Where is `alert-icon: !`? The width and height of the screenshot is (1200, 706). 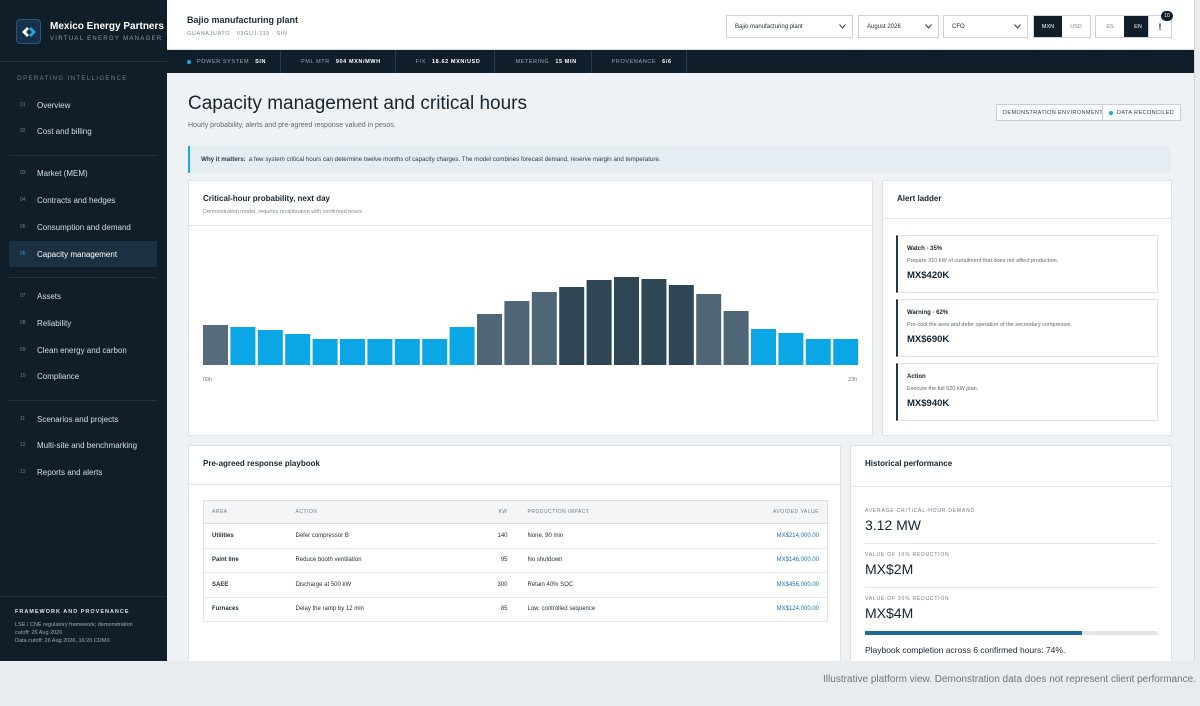 alert-icon: ! is located at coordinates (1160, 26).